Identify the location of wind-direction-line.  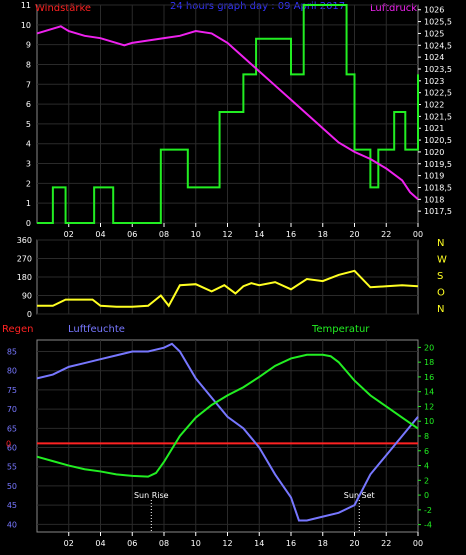
(228, 288).